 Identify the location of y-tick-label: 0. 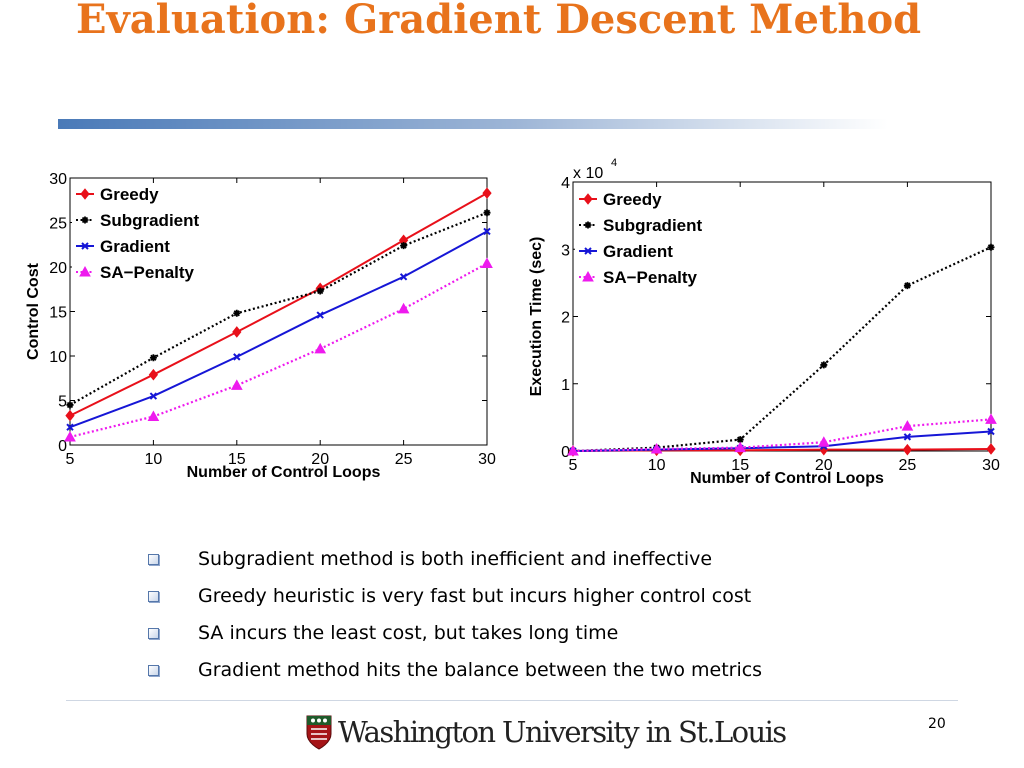
(62, 446).